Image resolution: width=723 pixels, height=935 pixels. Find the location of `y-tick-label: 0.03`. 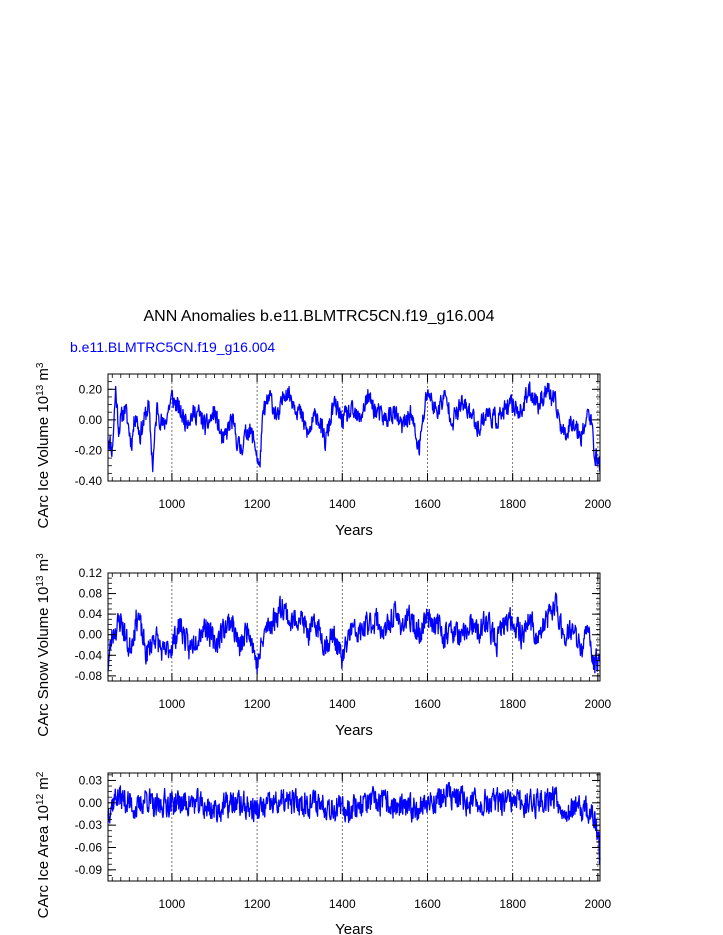

y-tick-label: 0.03 is located at coordinates (91, 780).